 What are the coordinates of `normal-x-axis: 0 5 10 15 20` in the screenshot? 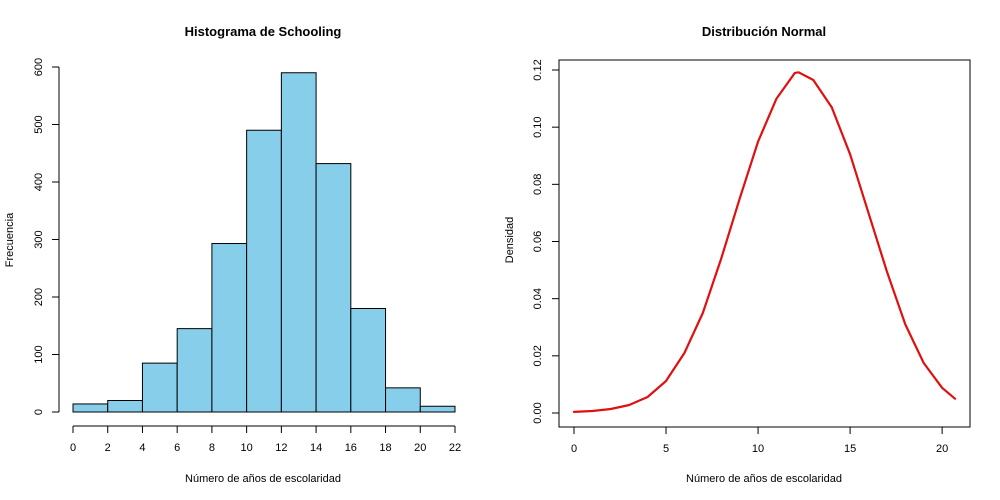 It's located at (759, 441).